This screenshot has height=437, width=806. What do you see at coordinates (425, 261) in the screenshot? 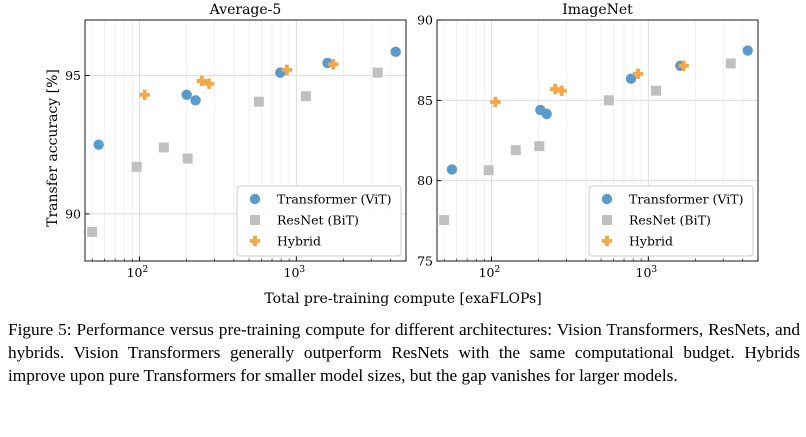
I see `y-tick-label: 75` at bounding box center [425, 261].